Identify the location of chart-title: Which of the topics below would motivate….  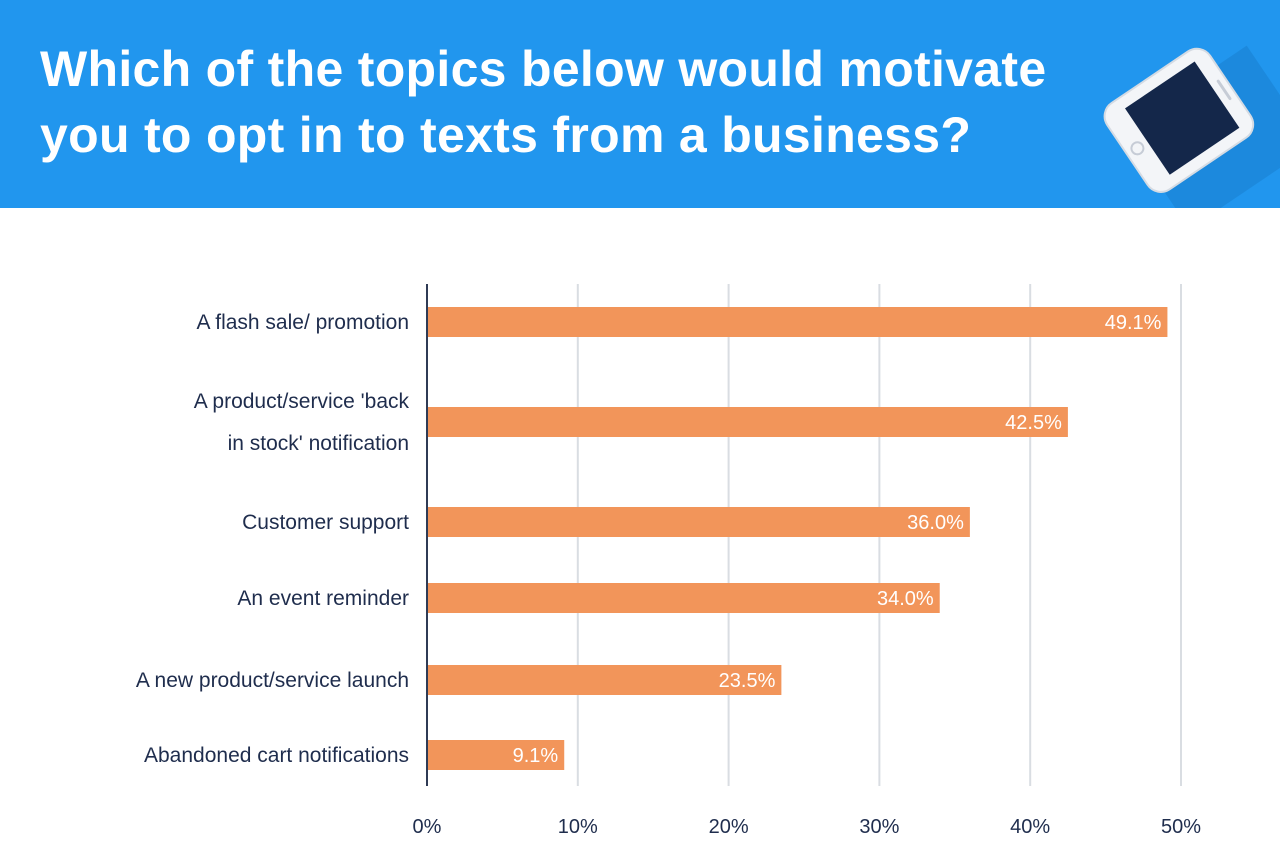
(543, 102).